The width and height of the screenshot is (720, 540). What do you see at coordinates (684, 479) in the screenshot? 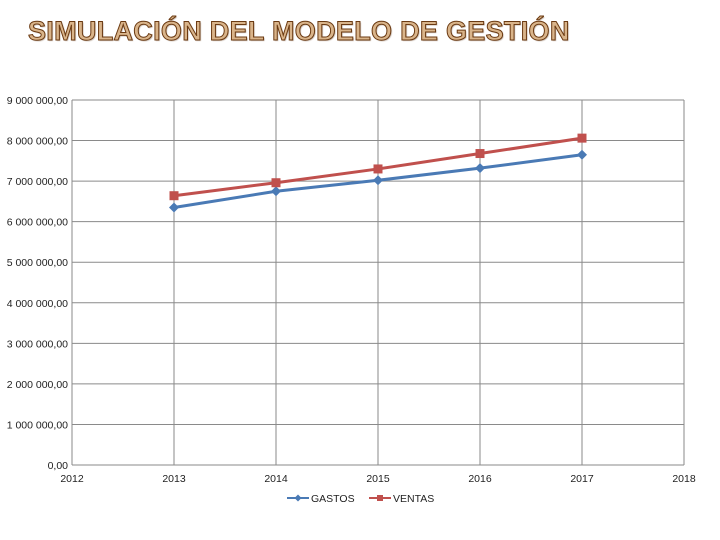
I see `x-tick-label: 2018` at bounding box center [684, 479].